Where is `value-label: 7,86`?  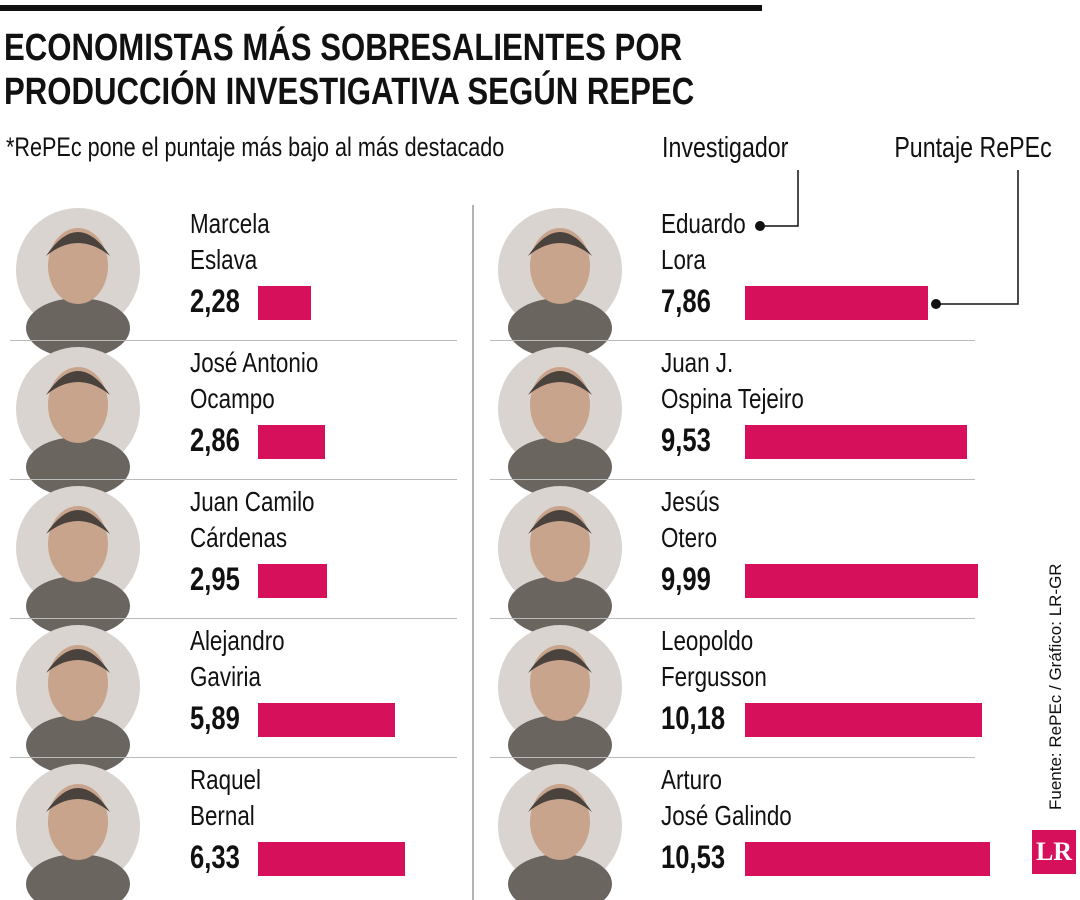
value-label: 7,86 is located at coordinates (686, 301).